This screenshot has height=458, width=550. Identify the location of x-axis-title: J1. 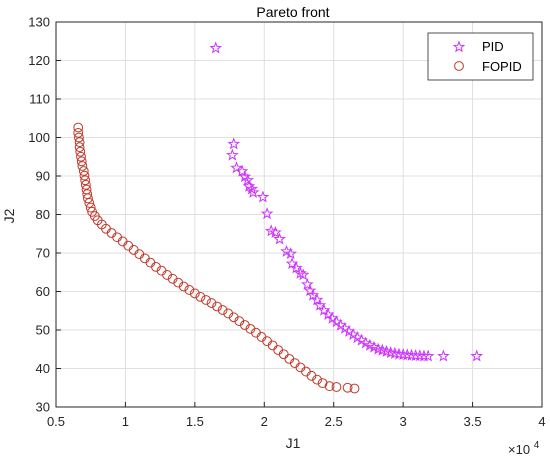
(293, 443).